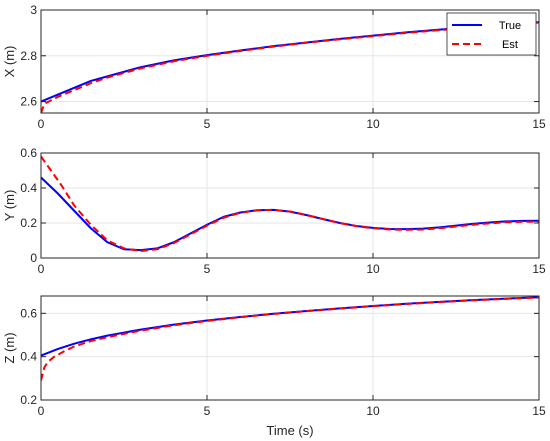  I want to click on y-tick-label: 2.8, so click(28, 56).